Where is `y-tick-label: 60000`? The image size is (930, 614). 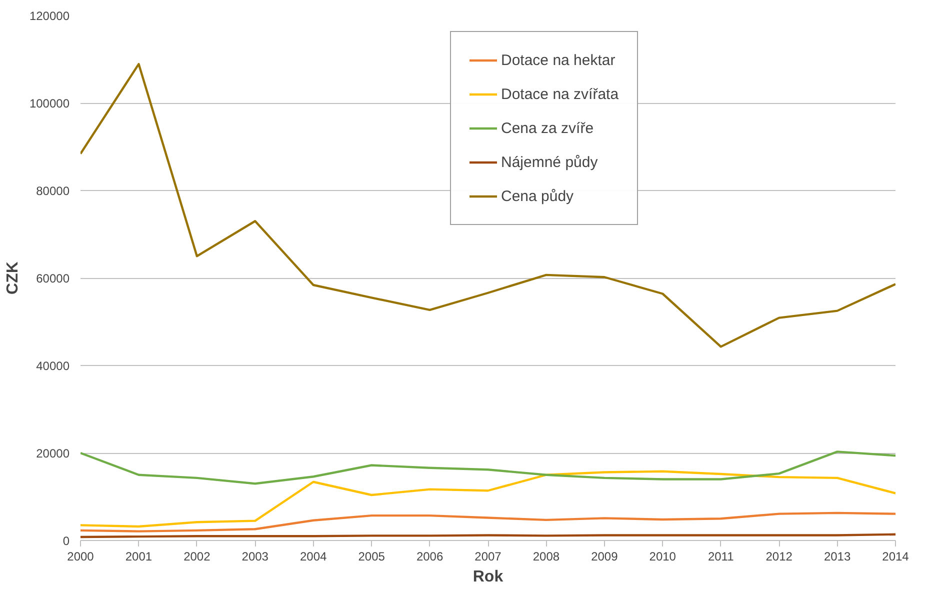 y-tick-label: 60000 is located at coordinates (53, 279).